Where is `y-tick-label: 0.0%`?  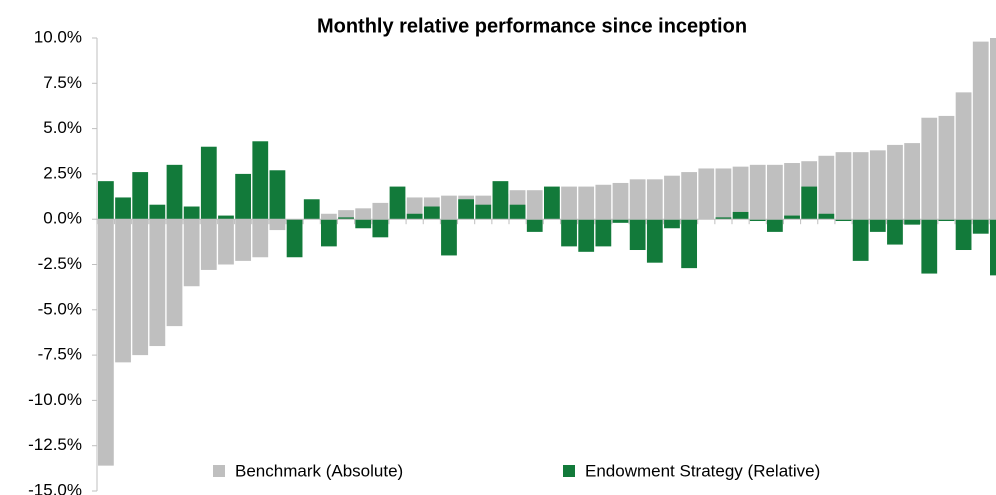 y-tick-label: 0.0% is located at coordinates (62, 218).